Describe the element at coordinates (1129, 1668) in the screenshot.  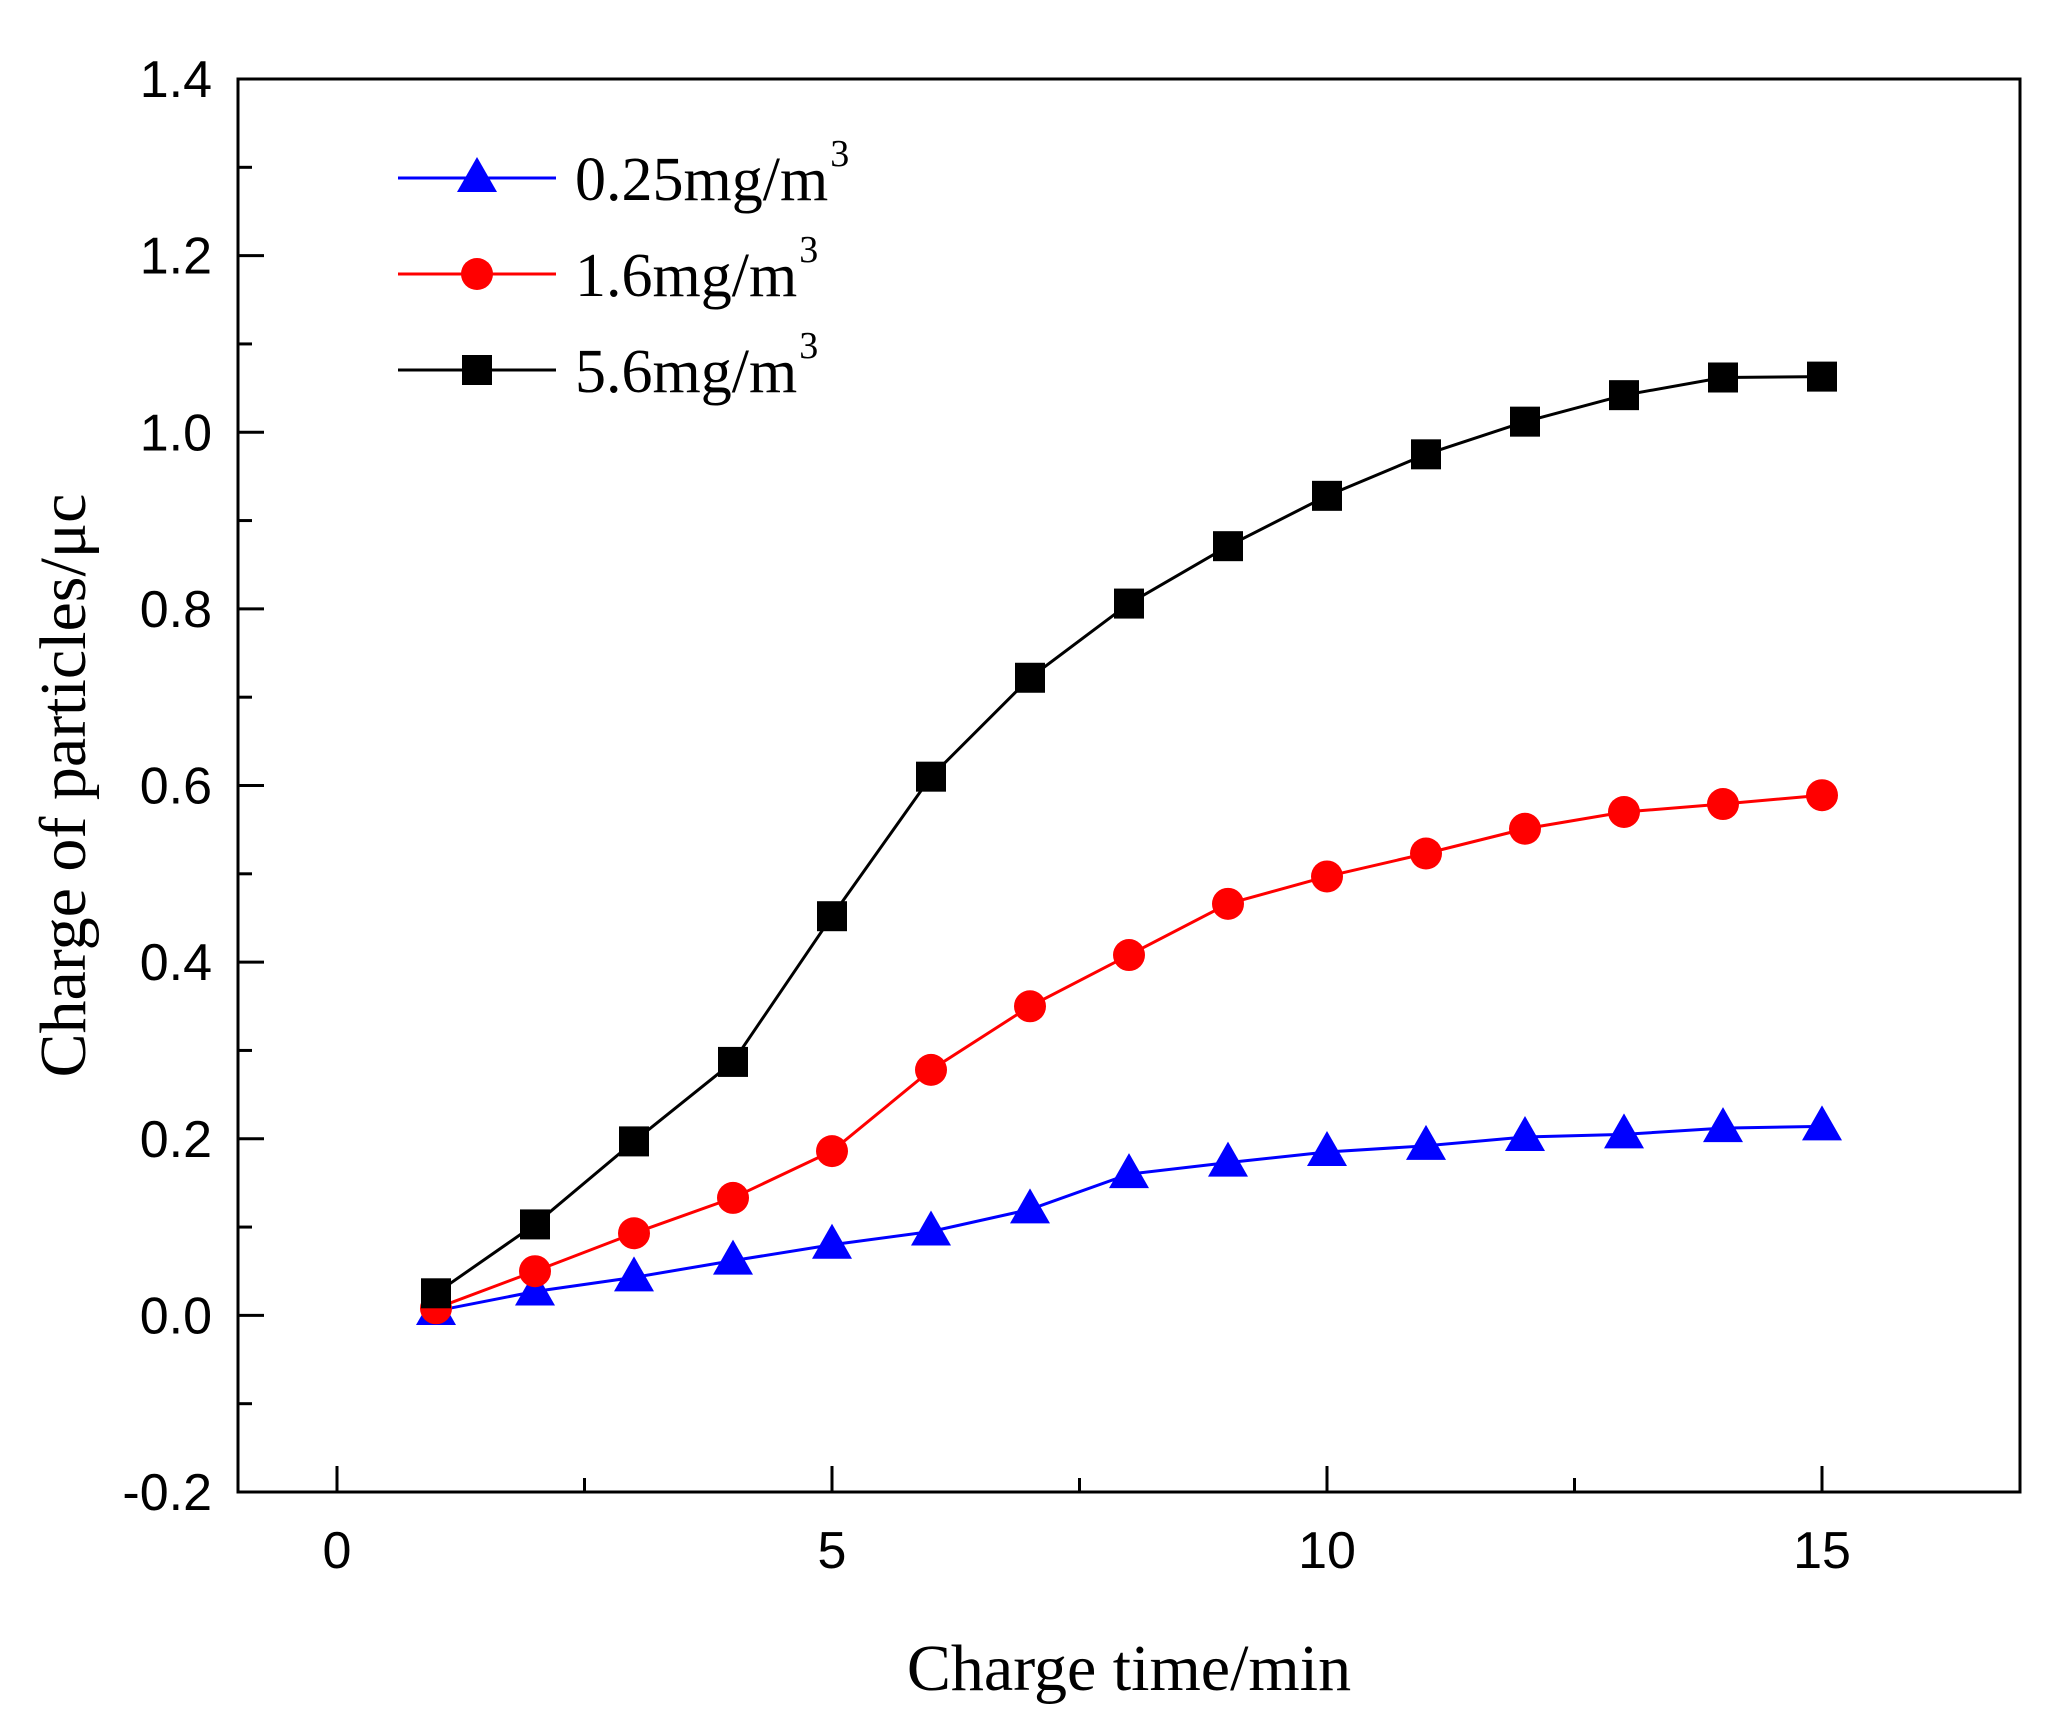
I see `x-axis-title: Charge time/min` at that location.